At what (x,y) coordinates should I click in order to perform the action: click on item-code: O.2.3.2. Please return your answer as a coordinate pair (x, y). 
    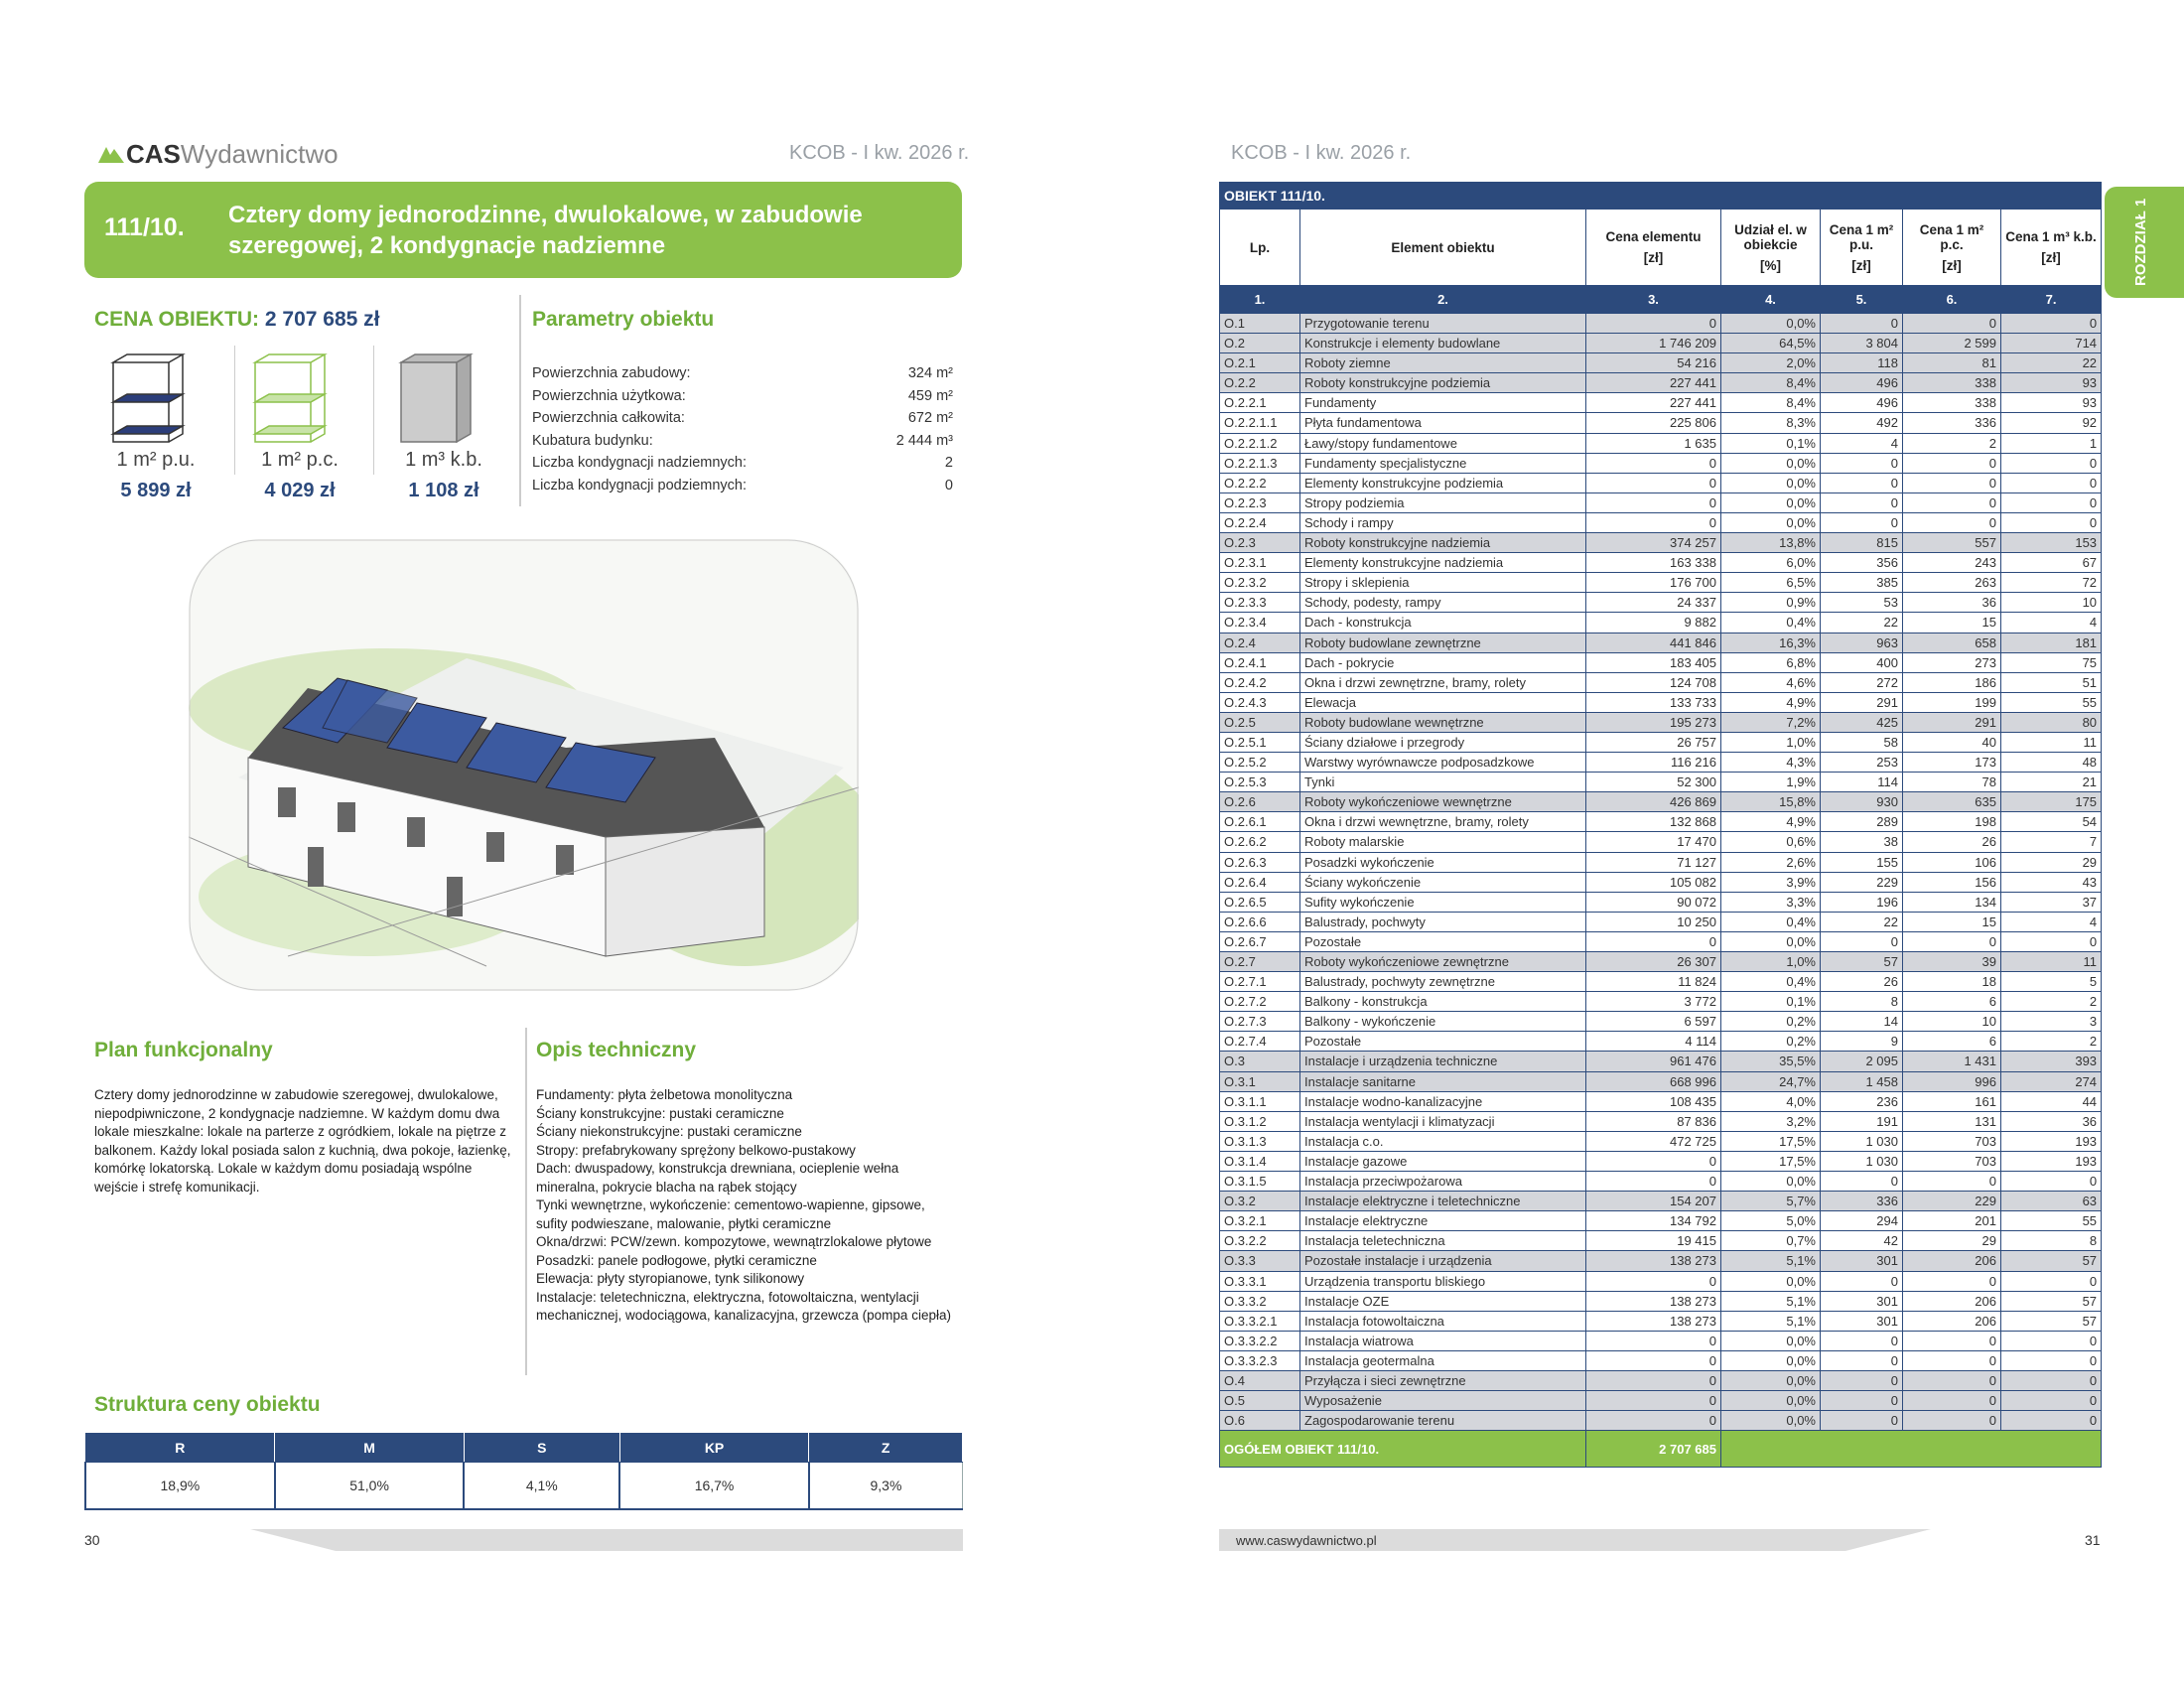
    Looking at the image, I should click on (1259, 583).